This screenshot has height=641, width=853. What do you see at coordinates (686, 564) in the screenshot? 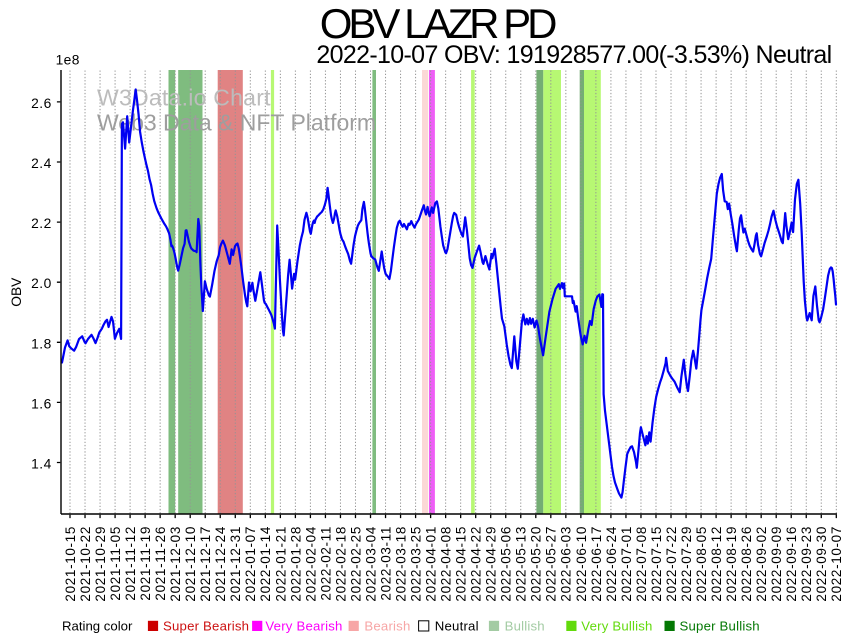
I see `svg-text: 2022-07-29` at bounding box center [686, 564].